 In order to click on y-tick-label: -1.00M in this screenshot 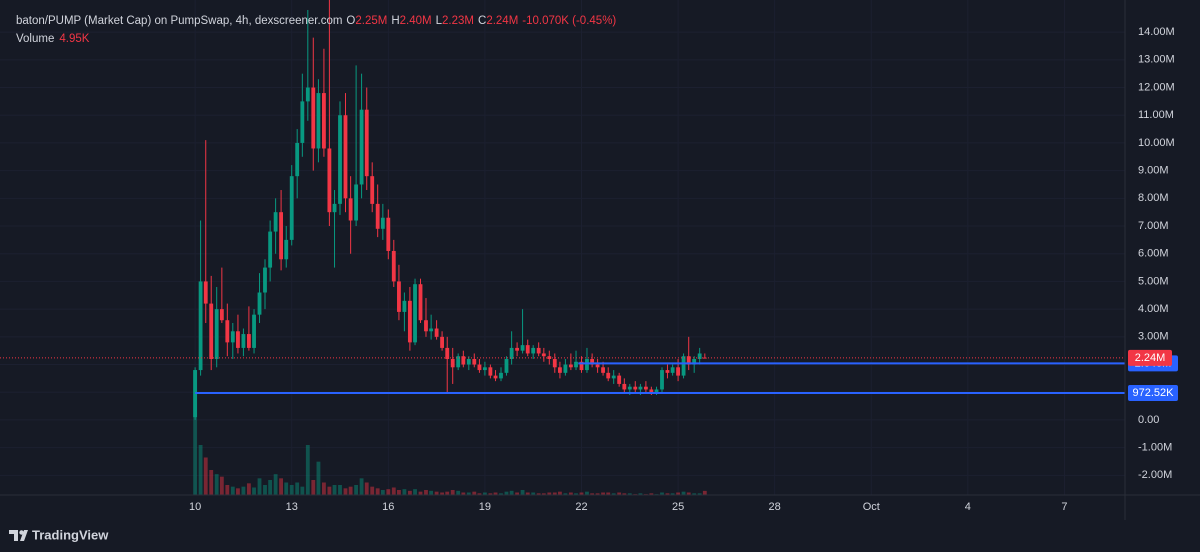, I will do `click(1155, 448)`.